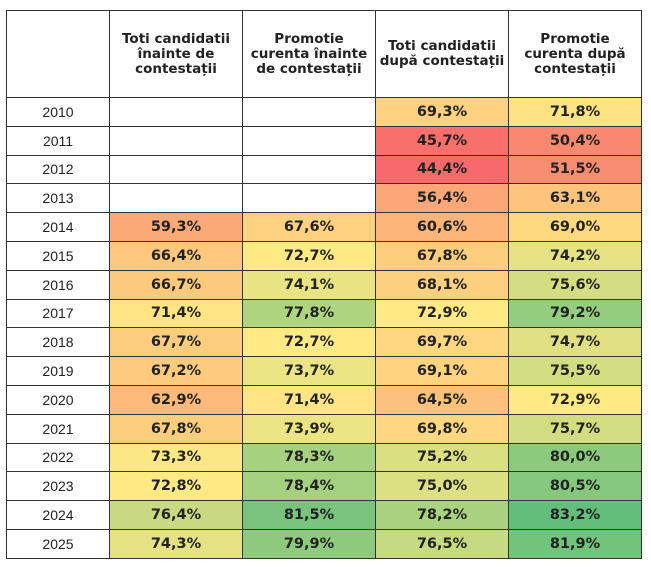 The width and height of the screenshot is (651, 567). What do you see at coordinates (58, 54) in the screenshot?
I see `header-year` at bounding box center [58, 54].